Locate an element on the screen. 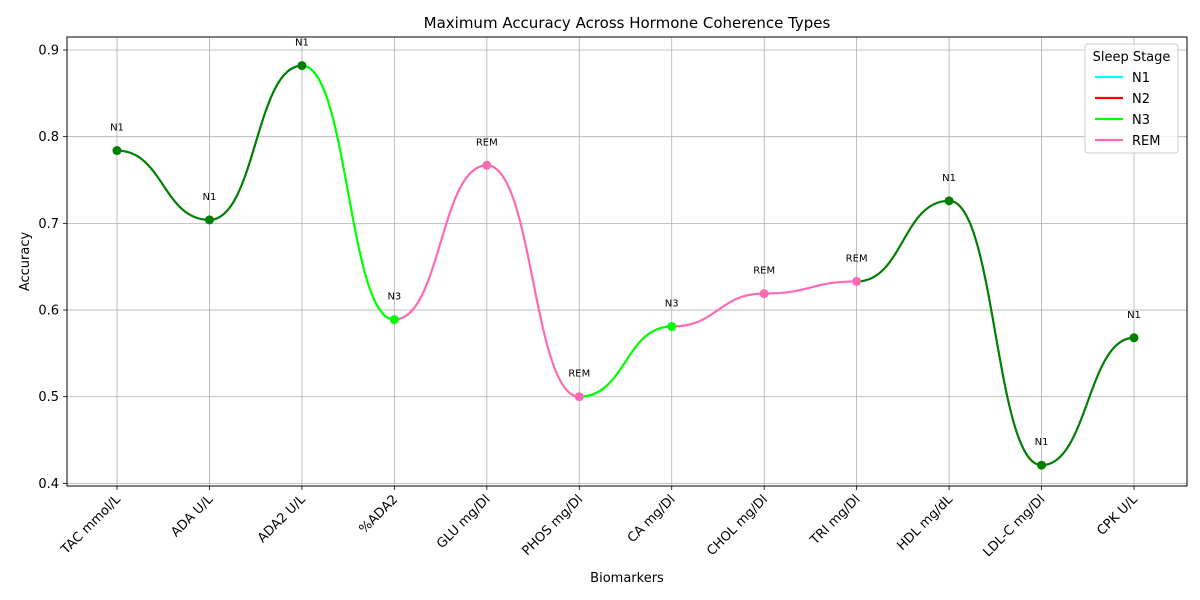 This screenshot has width=1200, height=600. legend-title: Sleep Stage is located at coordinates (1132, 57).